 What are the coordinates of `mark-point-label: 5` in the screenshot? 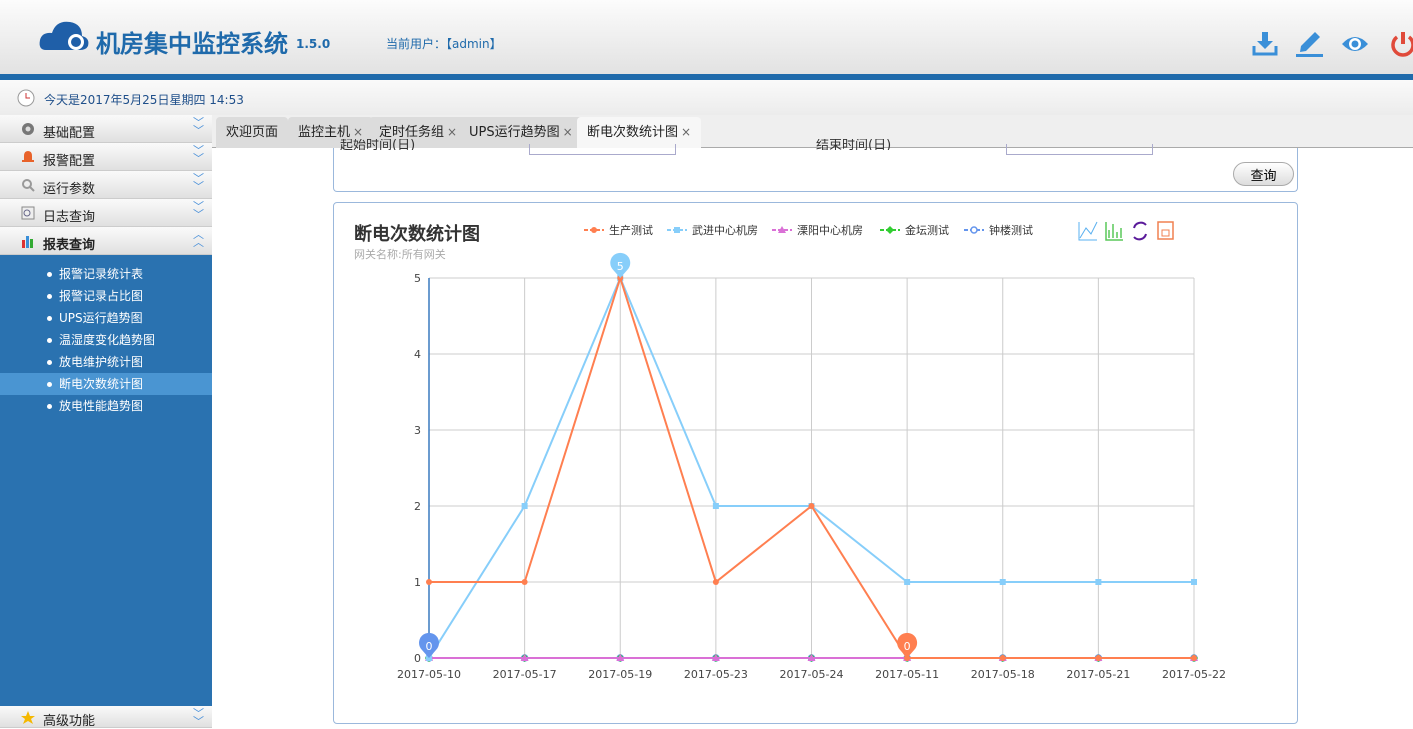 It's located at (620, 266).